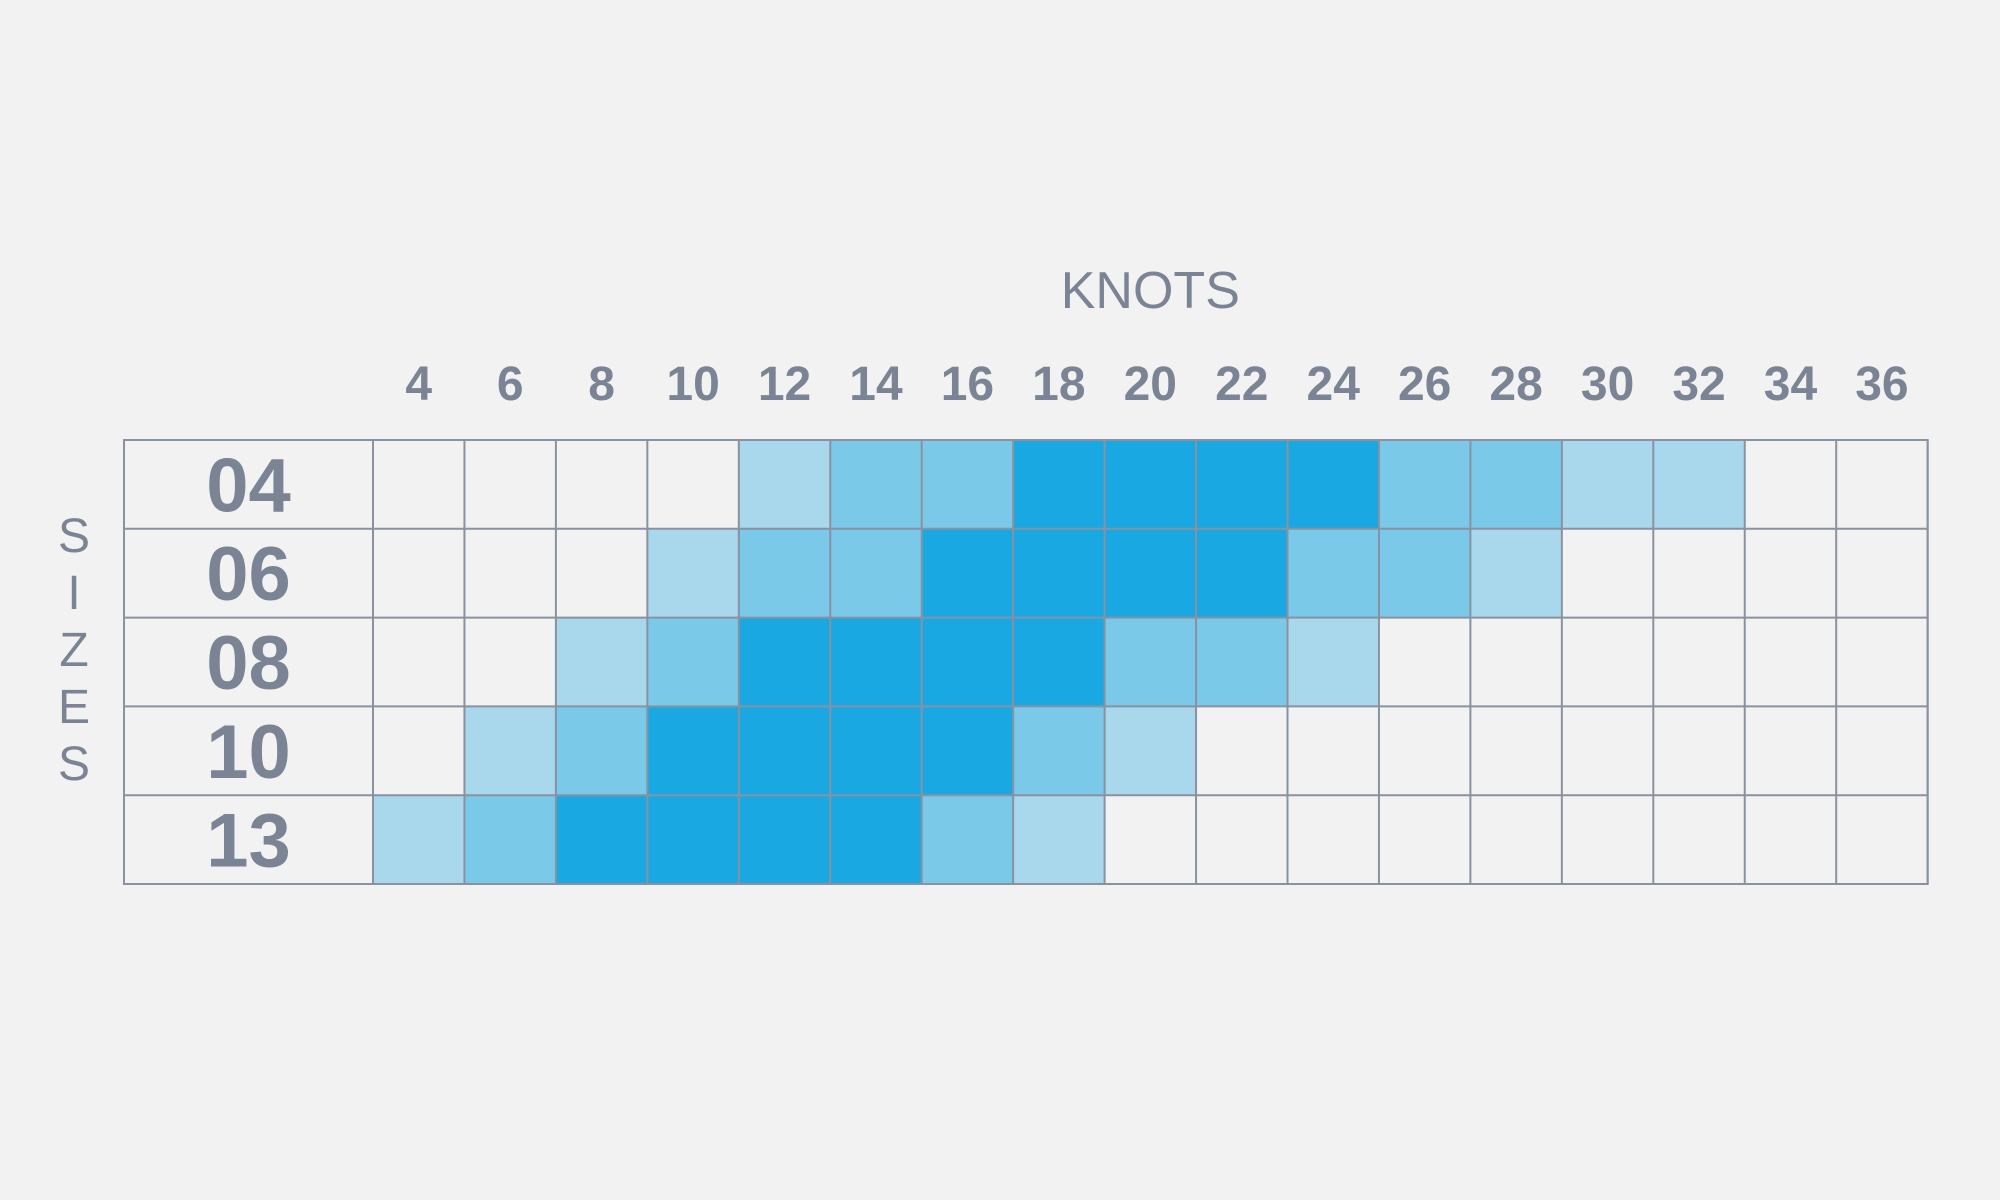  What do you see at coordinates (784, 384) in the screenshot?
I see `x-tick-label: 12` at bounding box center [784, 384].